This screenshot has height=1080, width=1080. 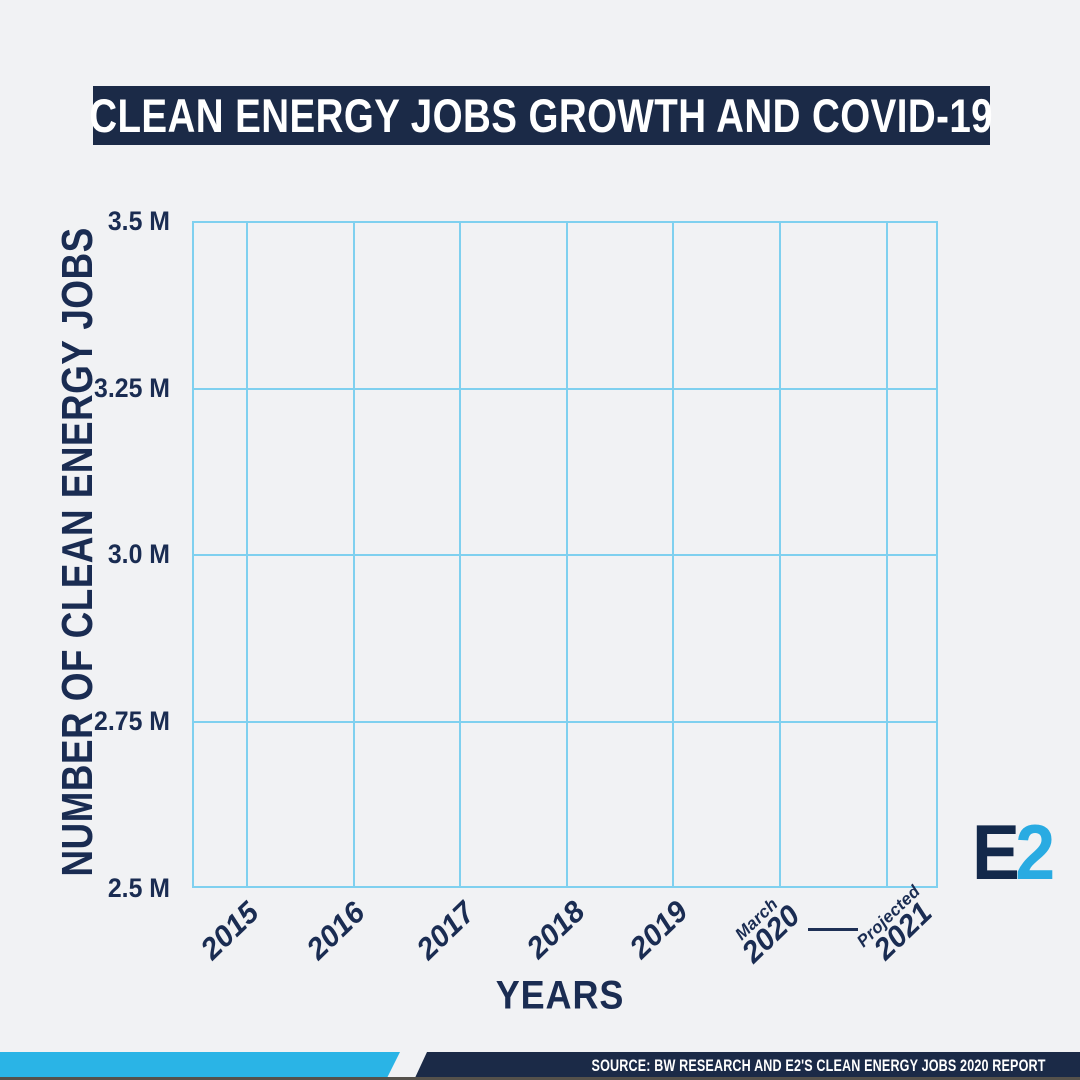 What do you see at coordinates (771, 934) in the screenshot?
I see `x-tick-label: 2020` at bounding box center [771, 934].